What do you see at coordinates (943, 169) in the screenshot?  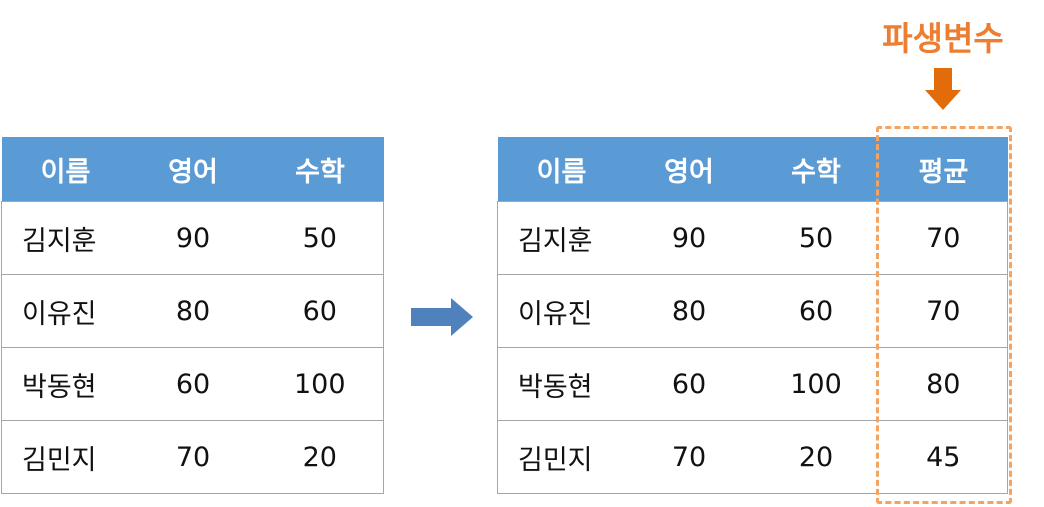 I see `header-average: 평균` at bounding box center [943, 169].